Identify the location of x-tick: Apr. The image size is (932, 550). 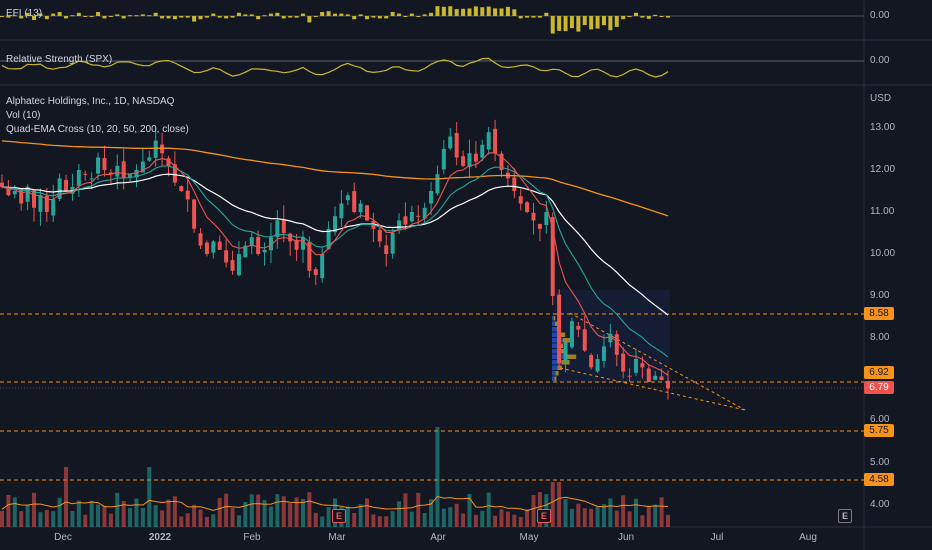
(438, 537).